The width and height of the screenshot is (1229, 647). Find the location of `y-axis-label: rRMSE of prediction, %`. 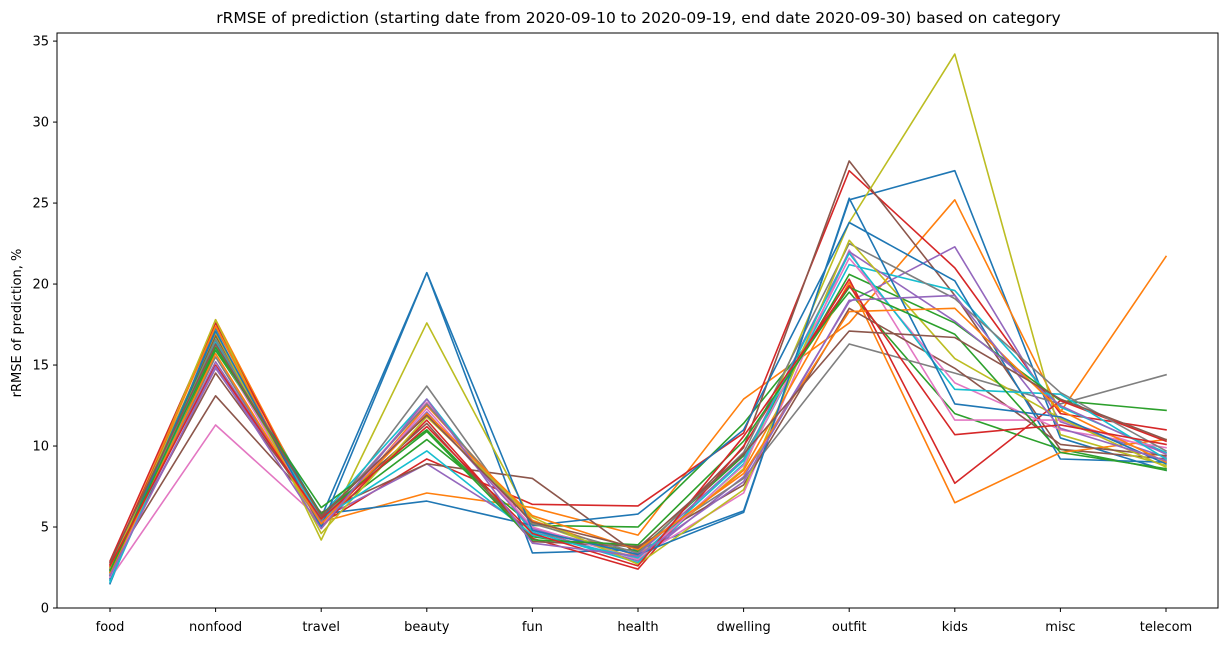

y-axis-label: rRMSE of prediction, % is located at coordinates (17, 323).